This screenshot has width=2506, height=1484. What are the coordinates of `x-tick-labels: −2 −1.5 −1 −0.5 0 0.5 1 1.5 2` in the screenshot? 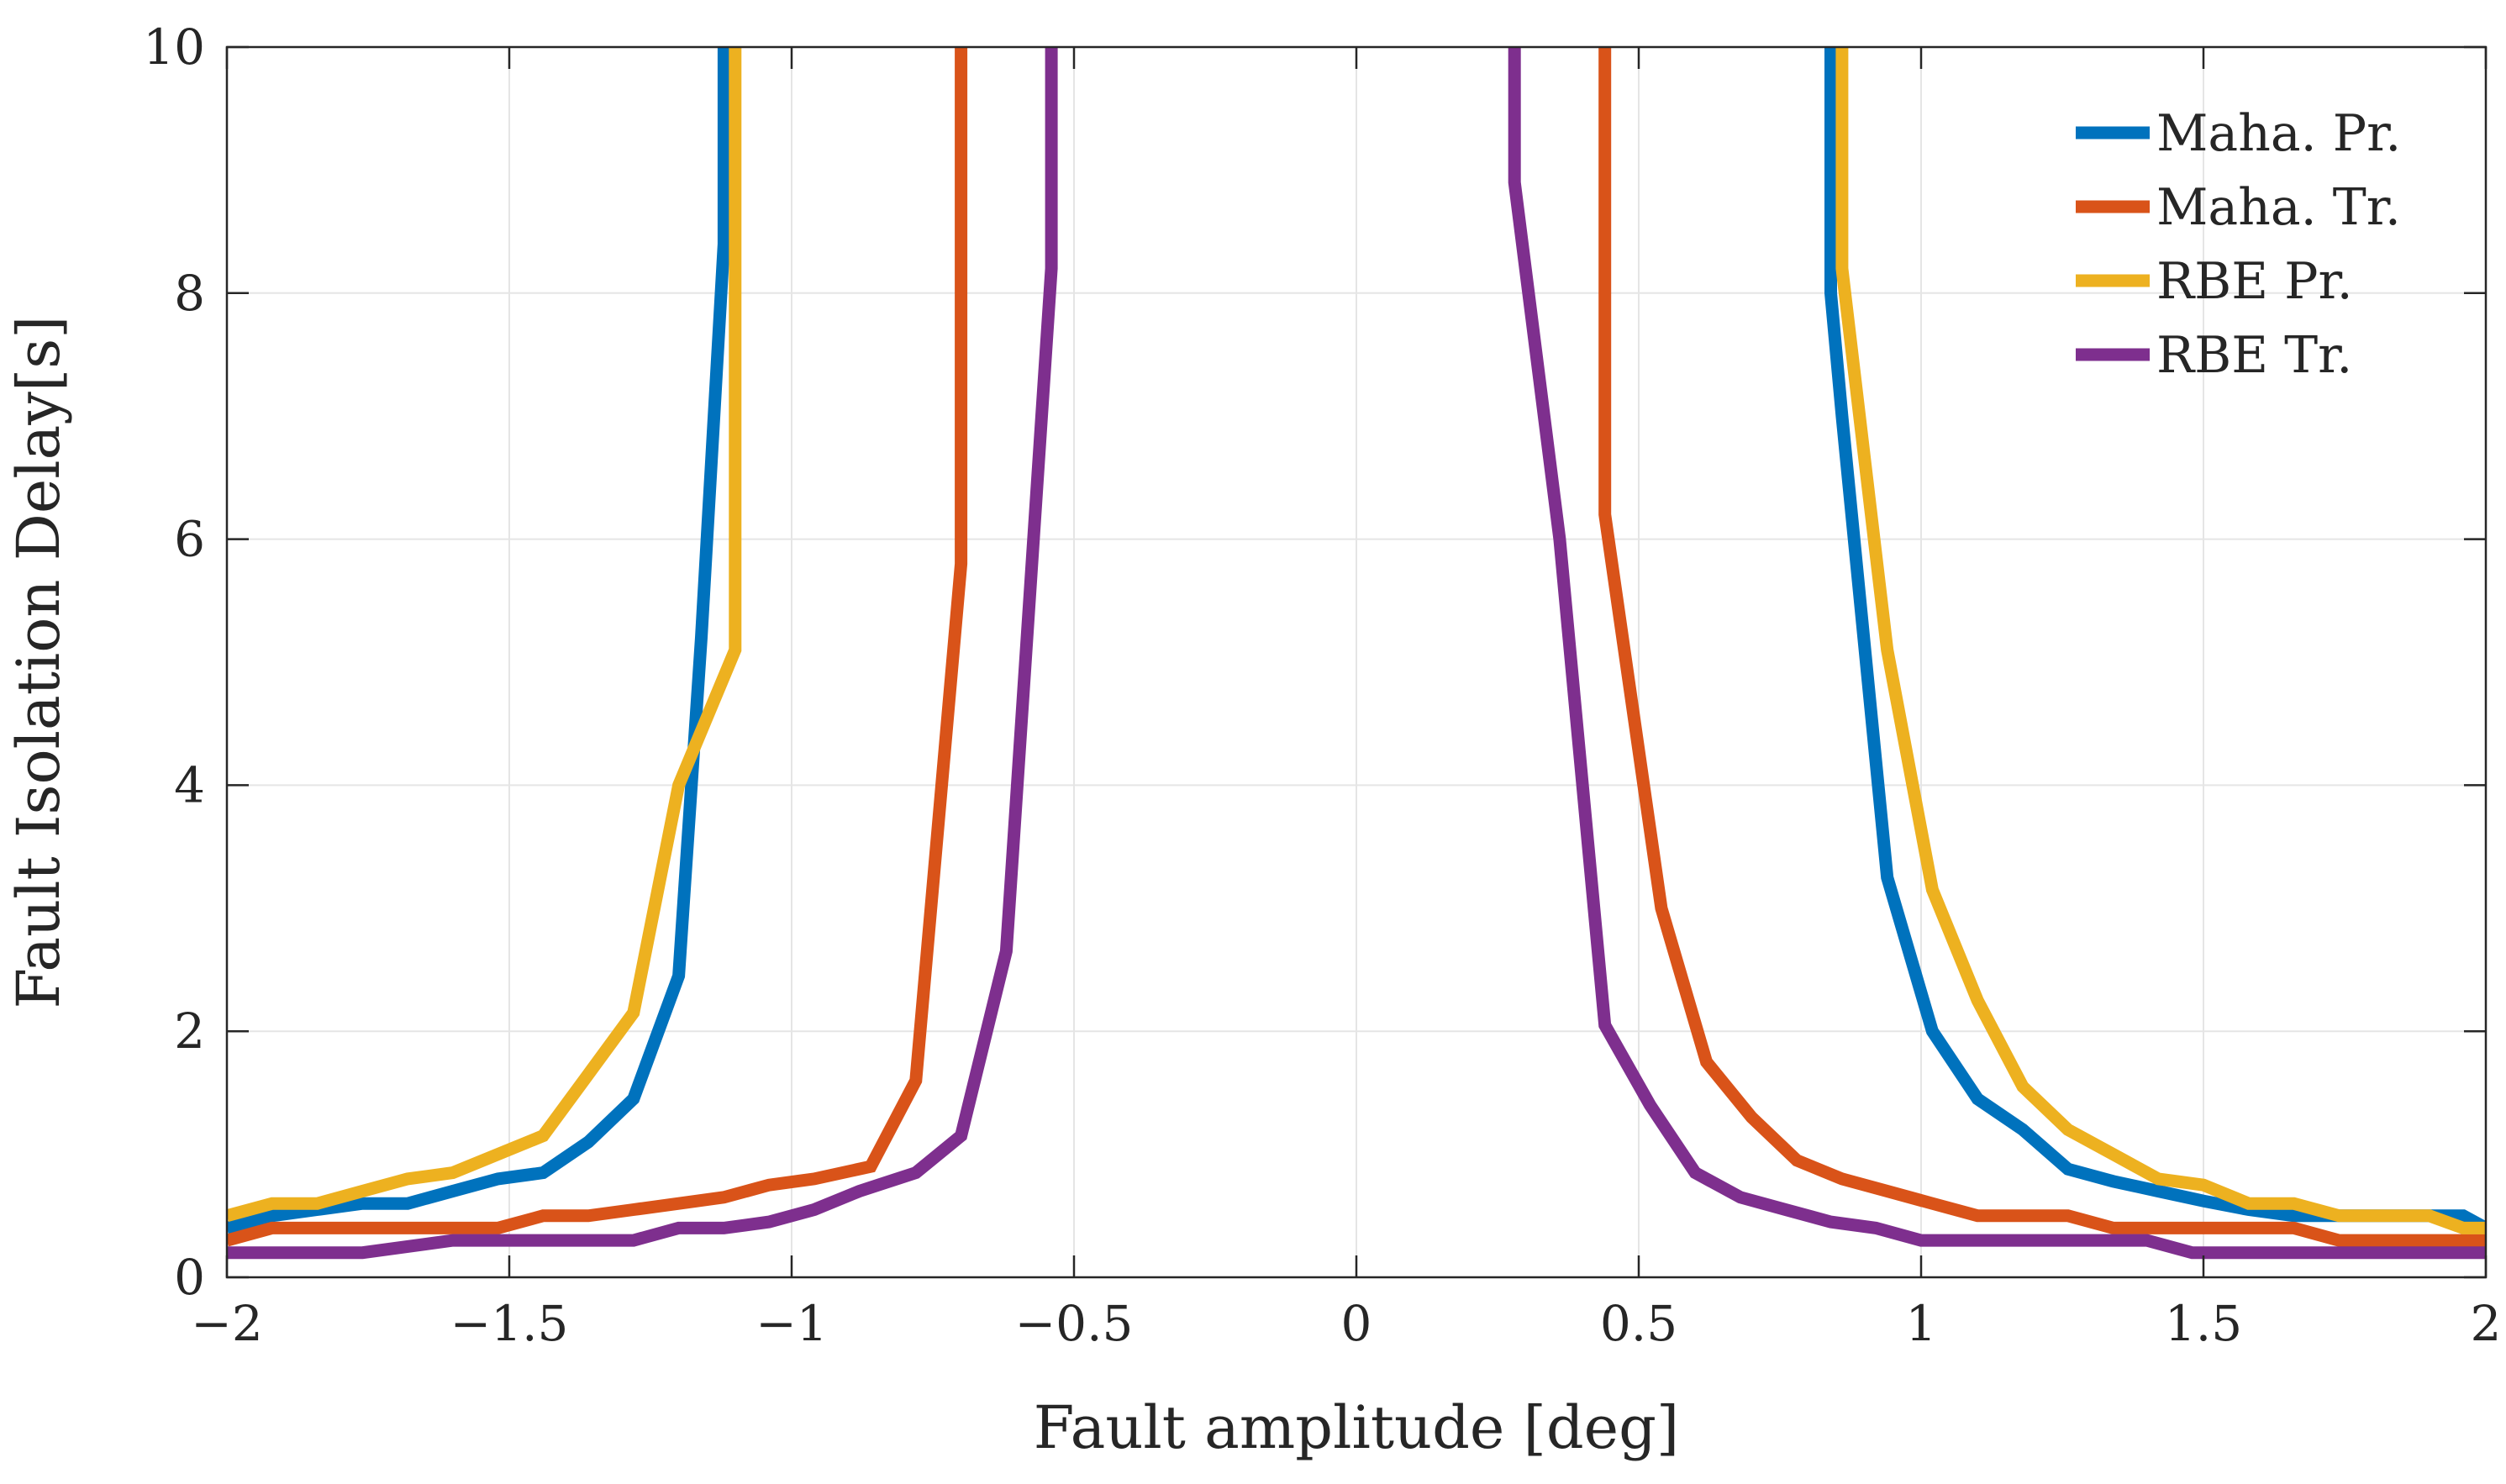 It's located at (1346, 1324).